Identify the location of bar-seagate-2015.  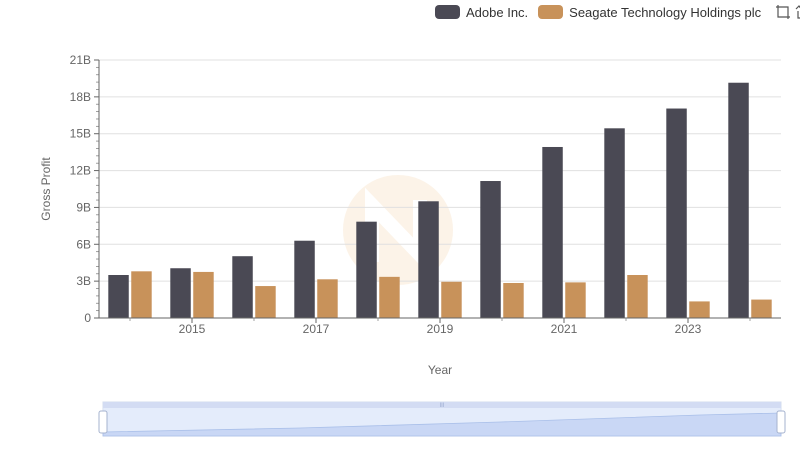
(203, 294).